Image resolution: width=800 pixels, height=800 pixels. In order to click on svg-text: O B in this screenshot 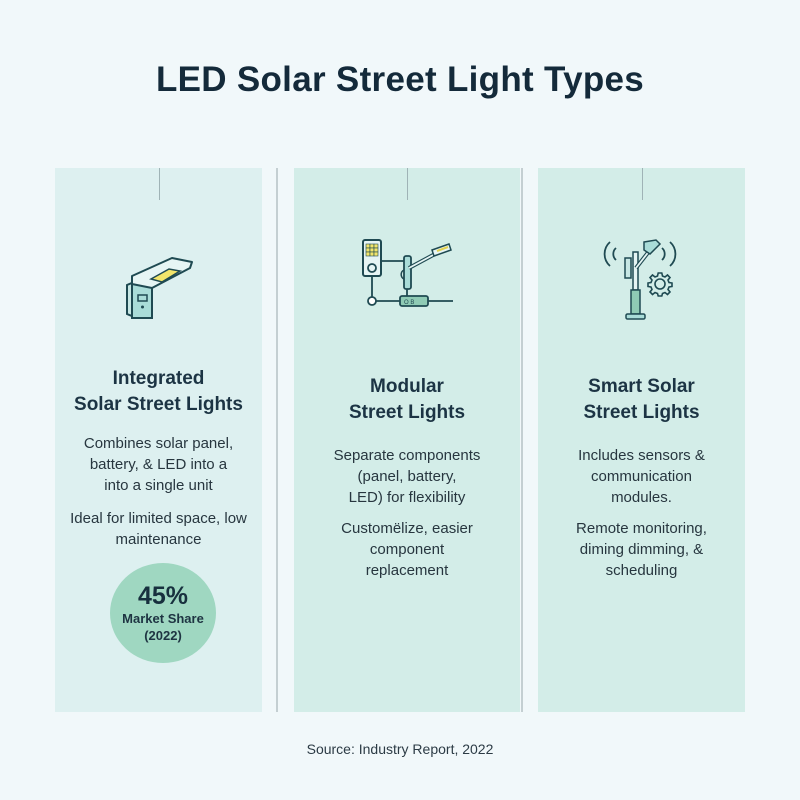, I will do `click(409, 303)`.